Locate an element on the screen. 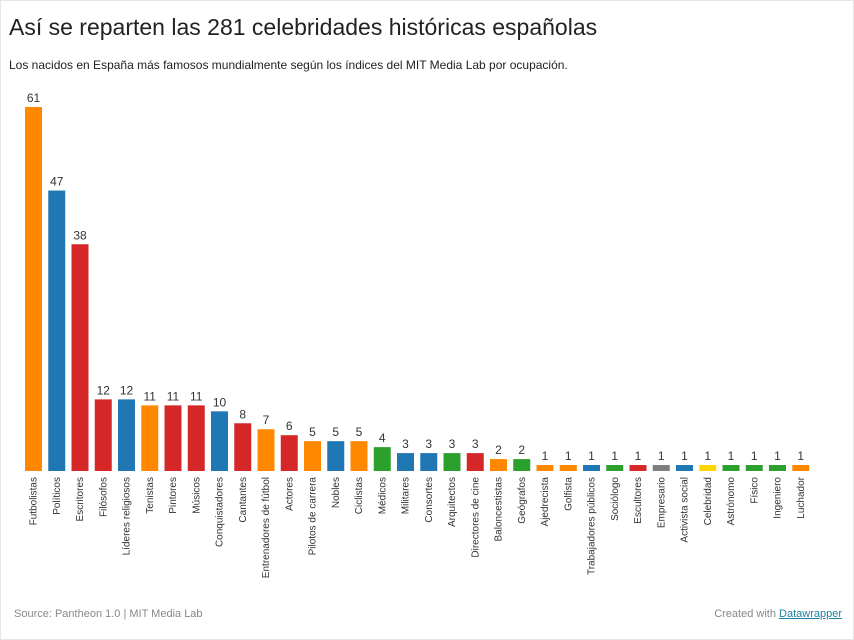 This screenshot has width=854, height=640. data-label-23: 1 is located at coordinates (568, 456).